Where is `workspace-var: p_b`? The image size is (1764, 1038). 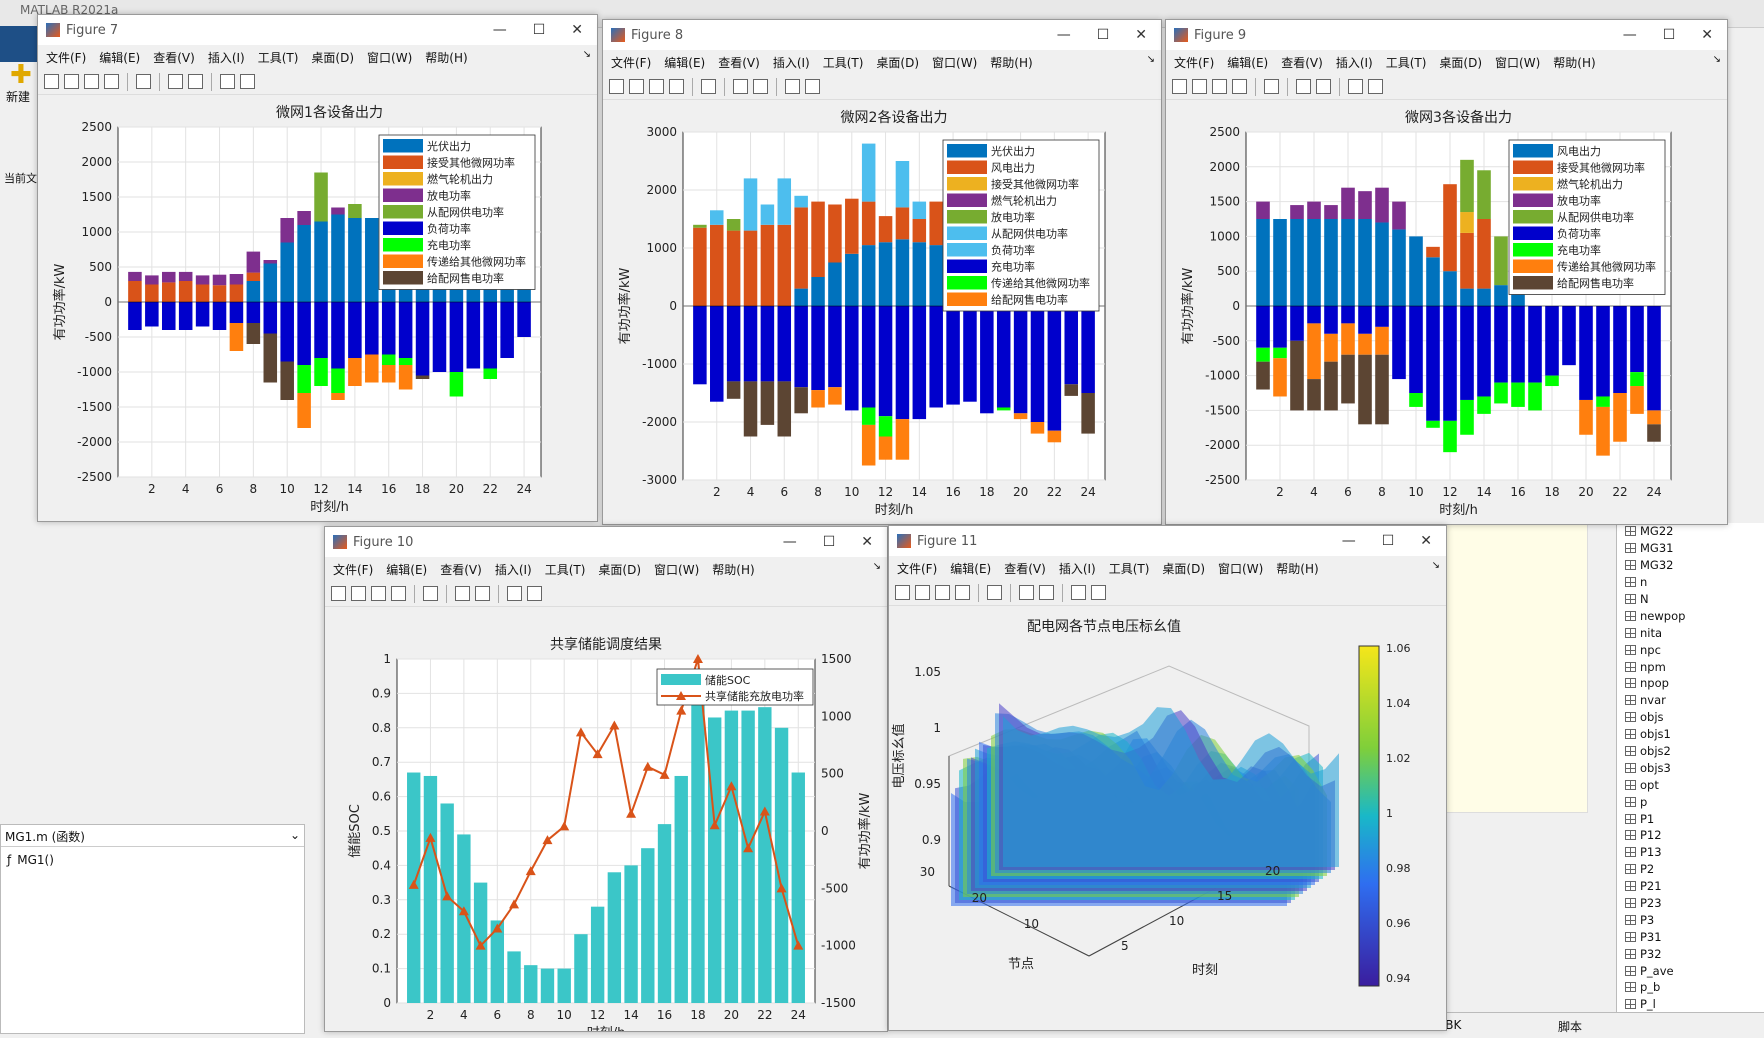
workspace-var: p_b is located at coordinates (1690, 987).